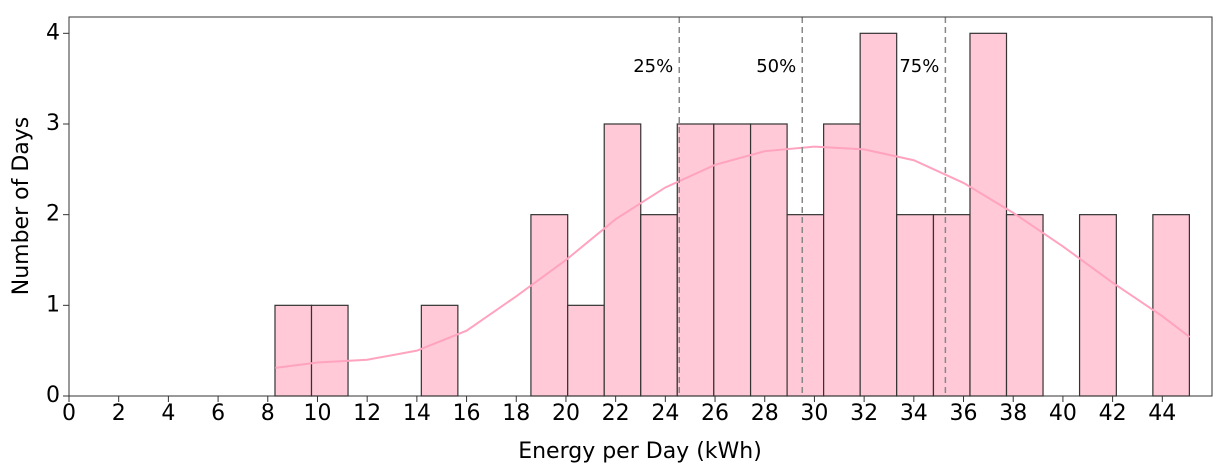  I want to click on x-tick-label: 8, so click(268, 413).